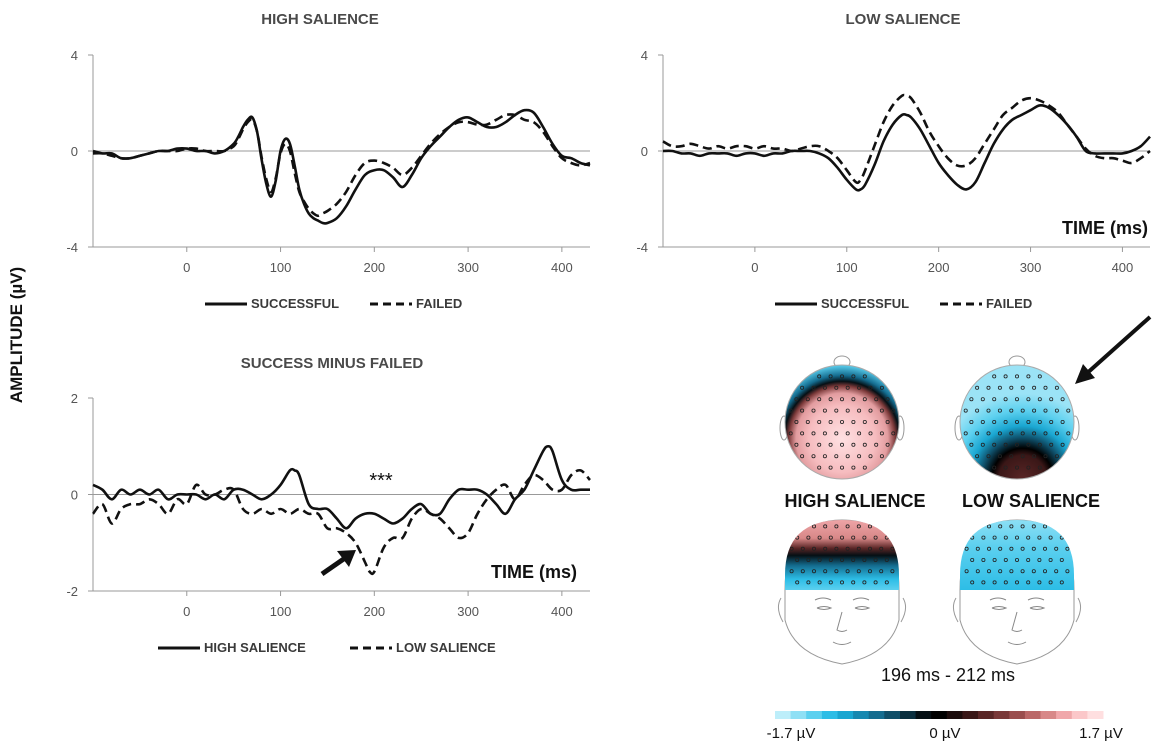  I want to click on colorbar-mid-label: 0 µV, so click(944, 733).